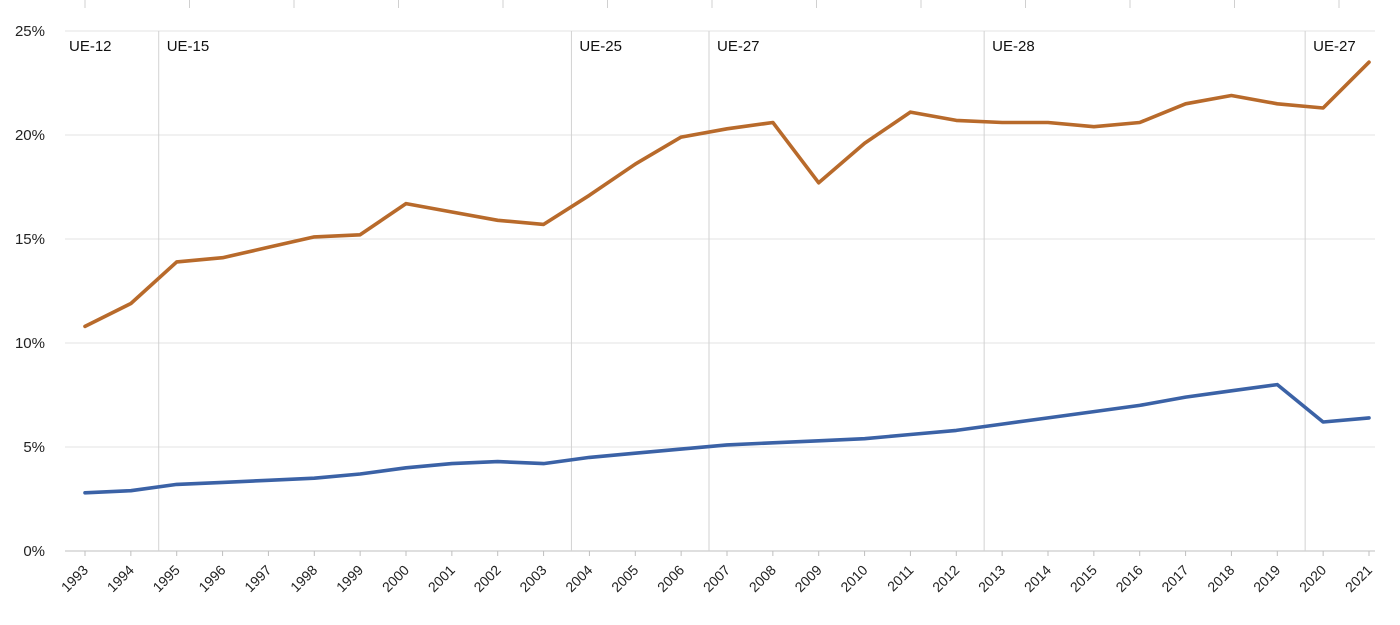 The height and width of the screenshot is (625, 1400). What do you see at coordinates (1358, 578) in the screenshot?
I see `x-tick-label: 2021` at bounding box center [1358, 578].